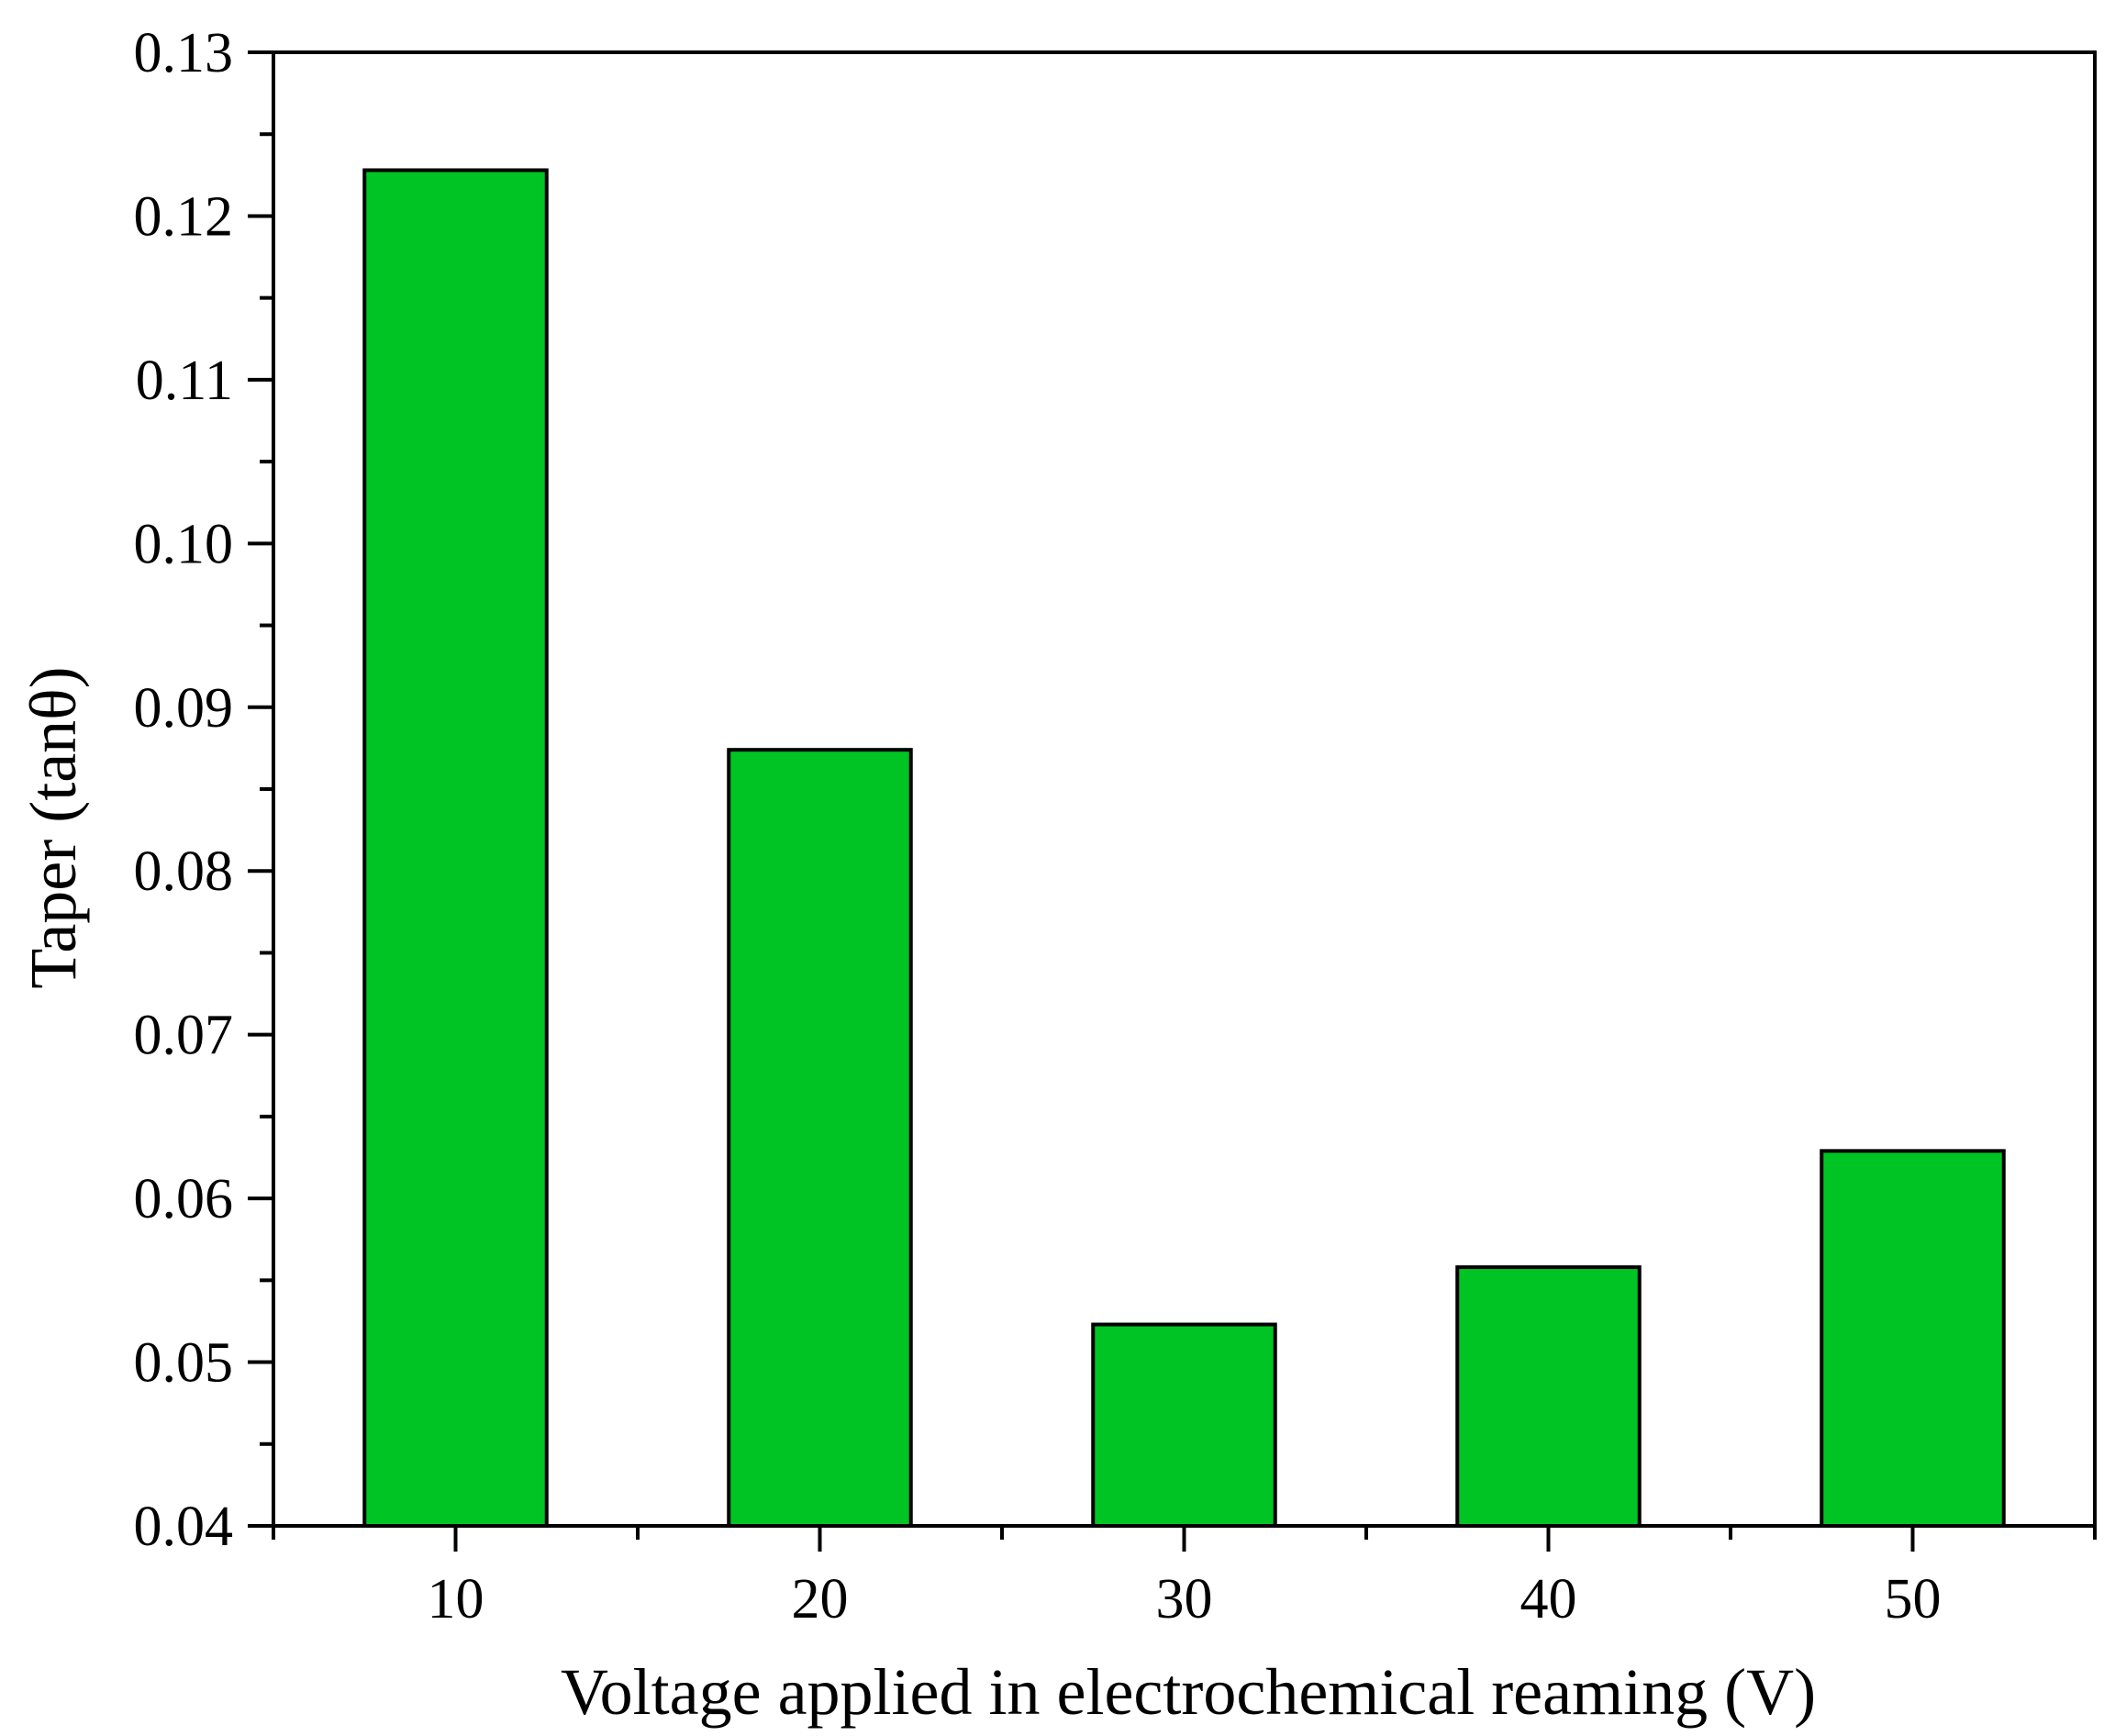 Image resolution: width=2115 pixels, height=1736 pixels. Describe the element at coordinates (184, 1036) in the screenshot. I see `y-tick-label: 0.07` at that location.